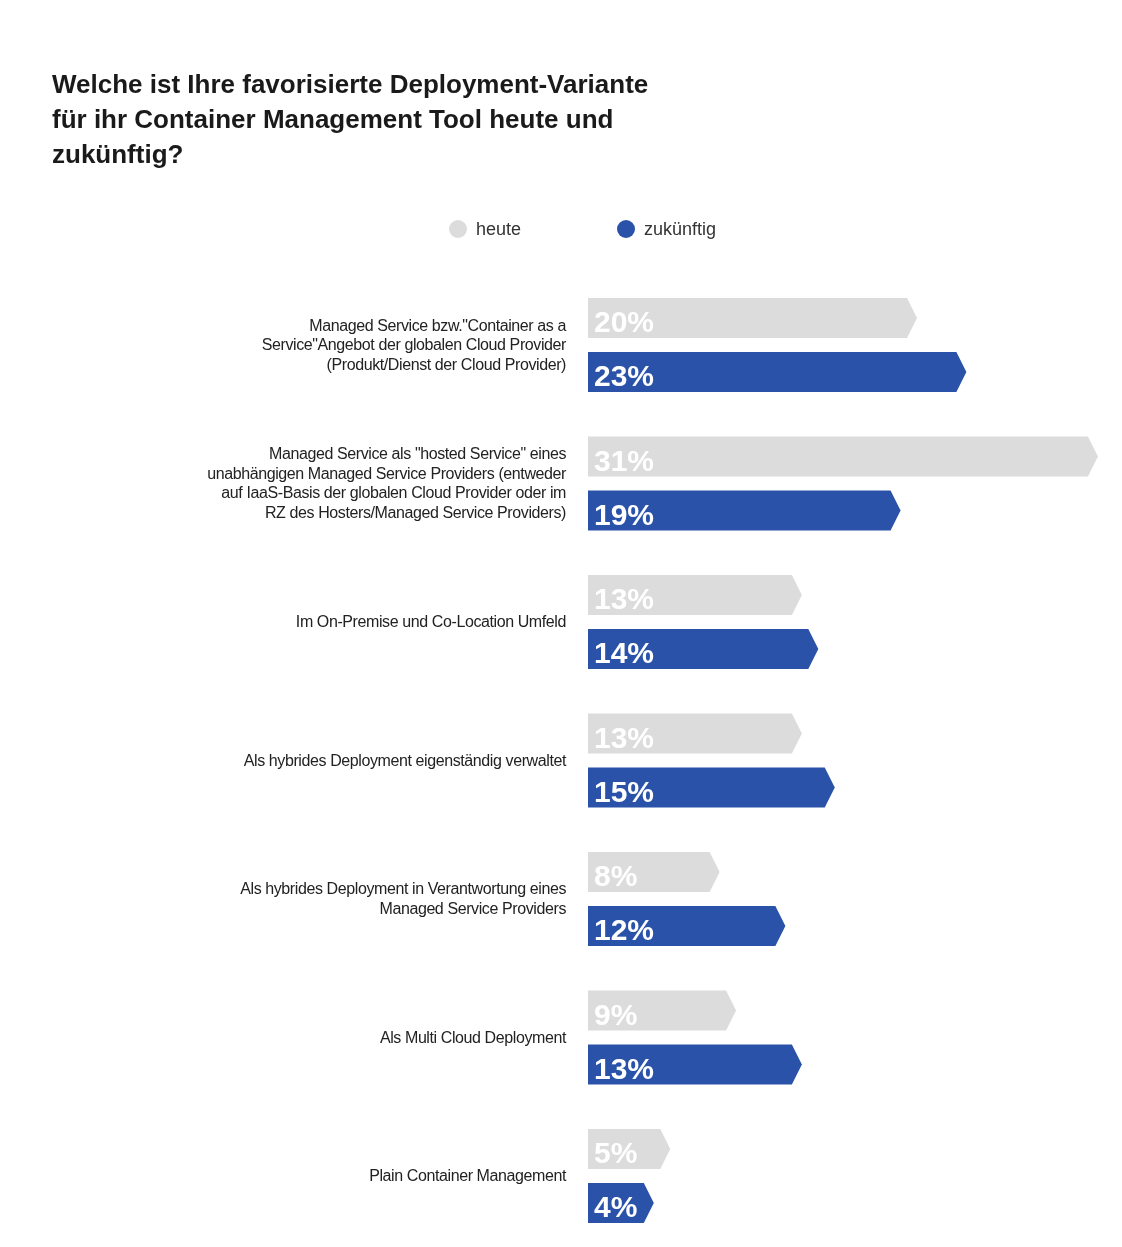  I want to click on data-label: 13%, so click(624, 1068).